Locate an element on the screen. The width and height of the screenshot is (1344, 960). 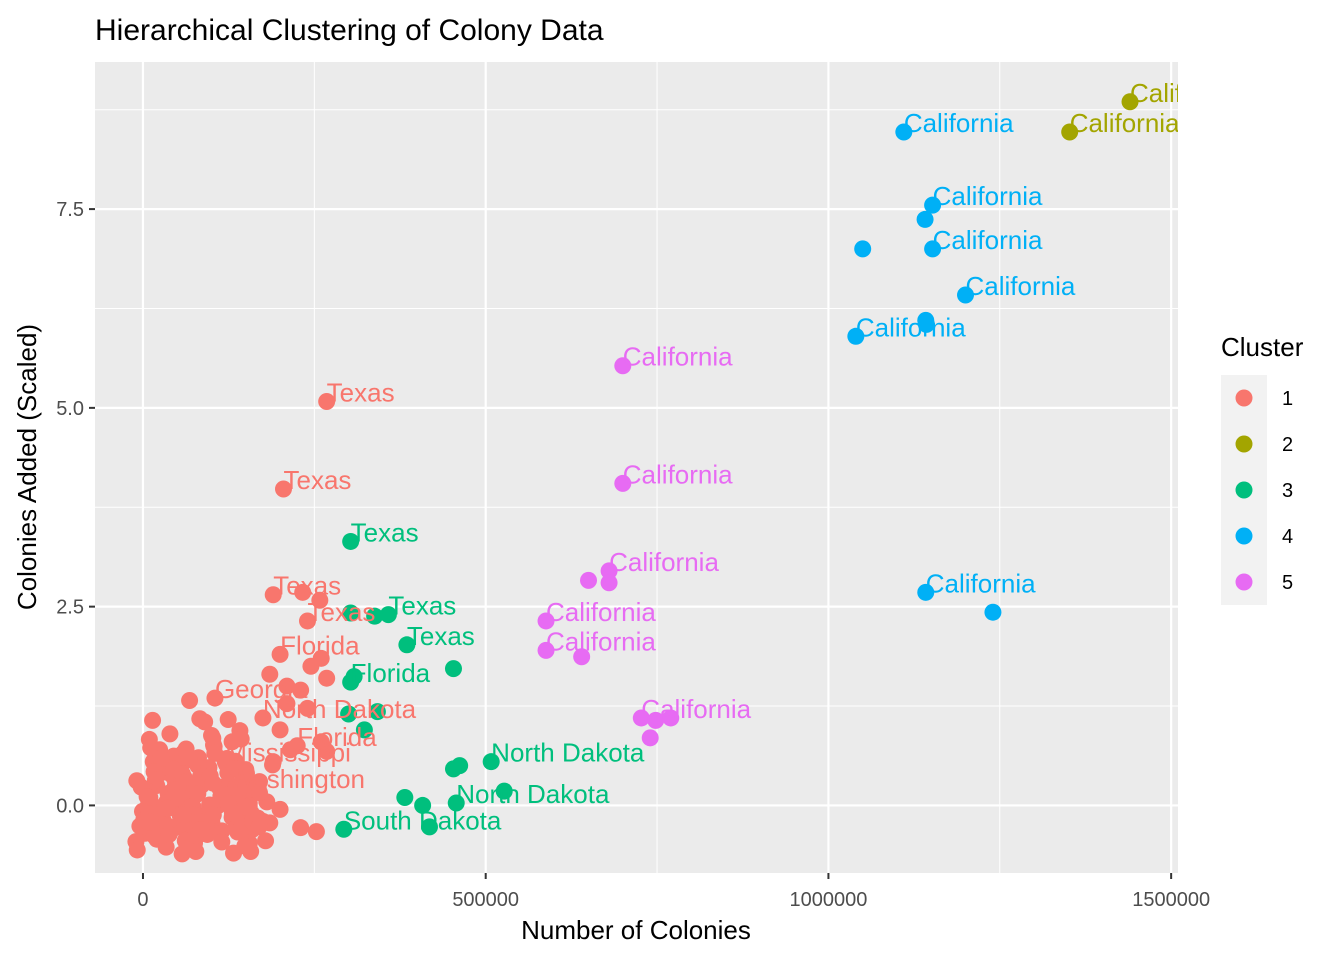
point-label: Mississippi is located at coordinates (288, 753).